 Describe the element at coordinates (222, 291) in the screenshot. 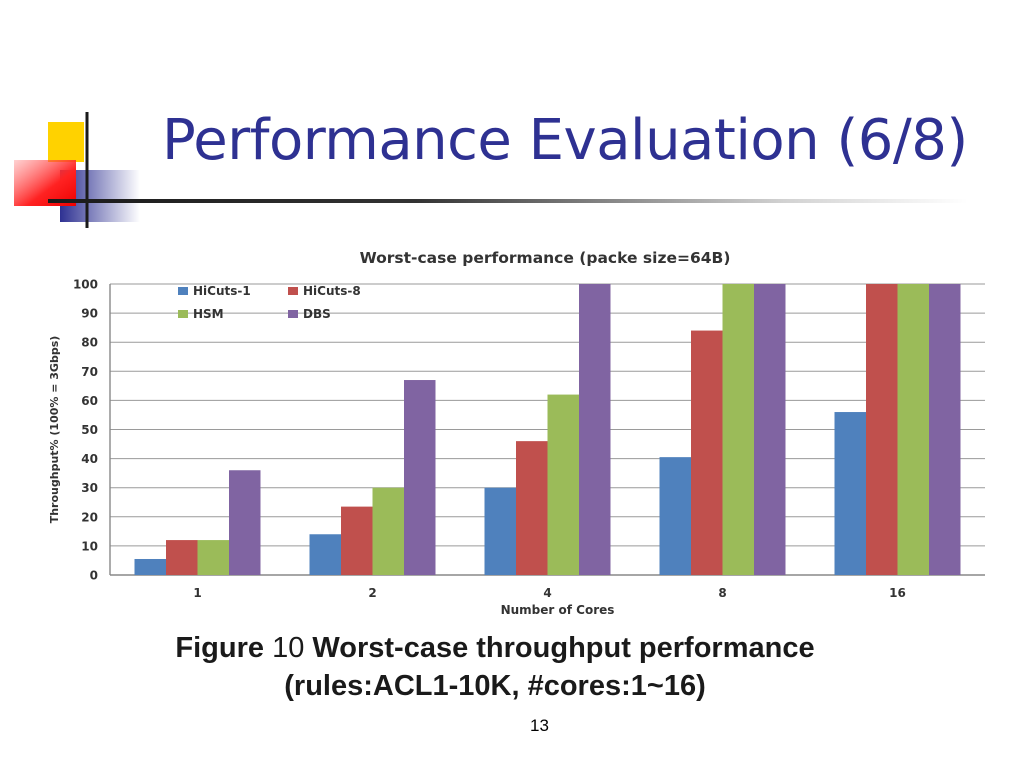

I see `legend-label: HiCuts-1` at that location.